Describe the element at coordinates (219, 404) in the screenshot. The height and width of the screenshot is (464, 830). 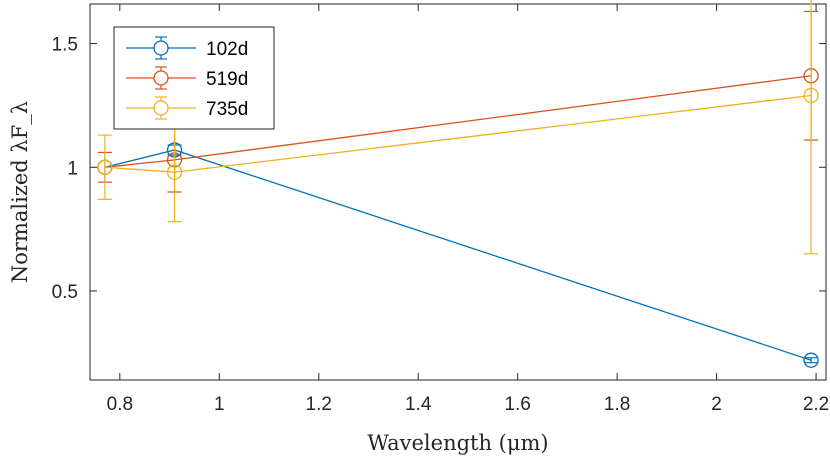
I see `x-tick-label: 1` at that location.